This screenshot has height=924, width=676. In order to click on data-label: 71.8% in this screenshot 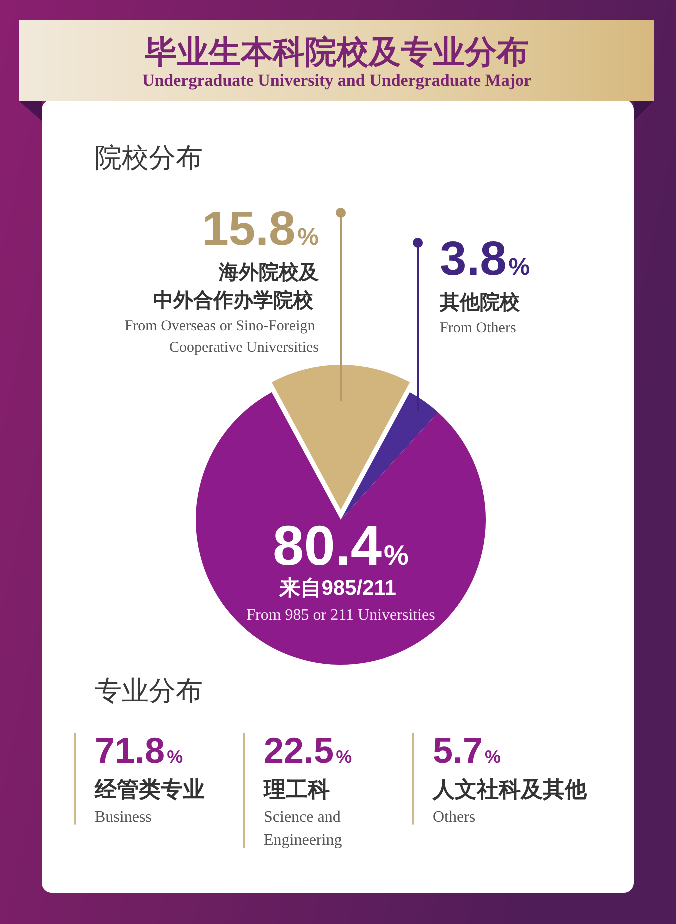, I will do `click(139, 750)`.